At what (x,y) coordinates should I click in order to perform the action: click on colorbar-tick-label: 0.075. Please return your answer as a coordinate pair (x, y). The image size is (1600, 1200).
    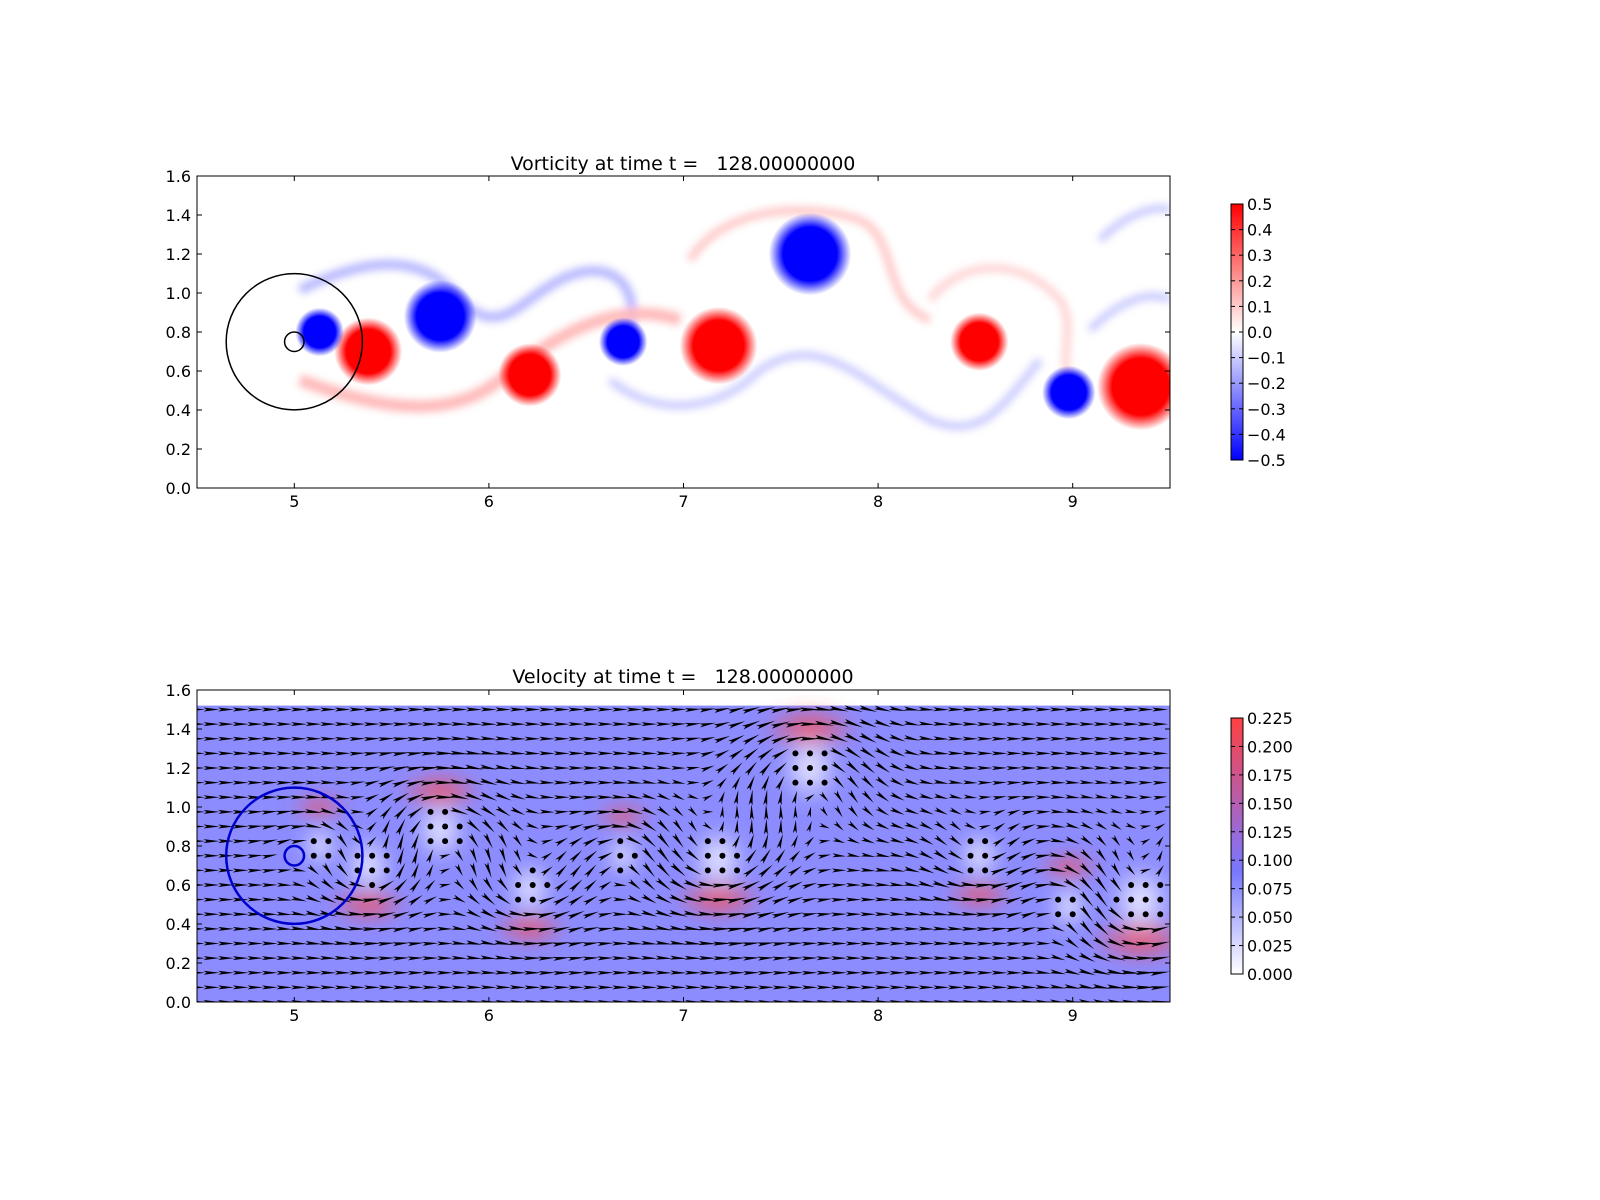
    Looking at the image, I should click on (1270, 889).